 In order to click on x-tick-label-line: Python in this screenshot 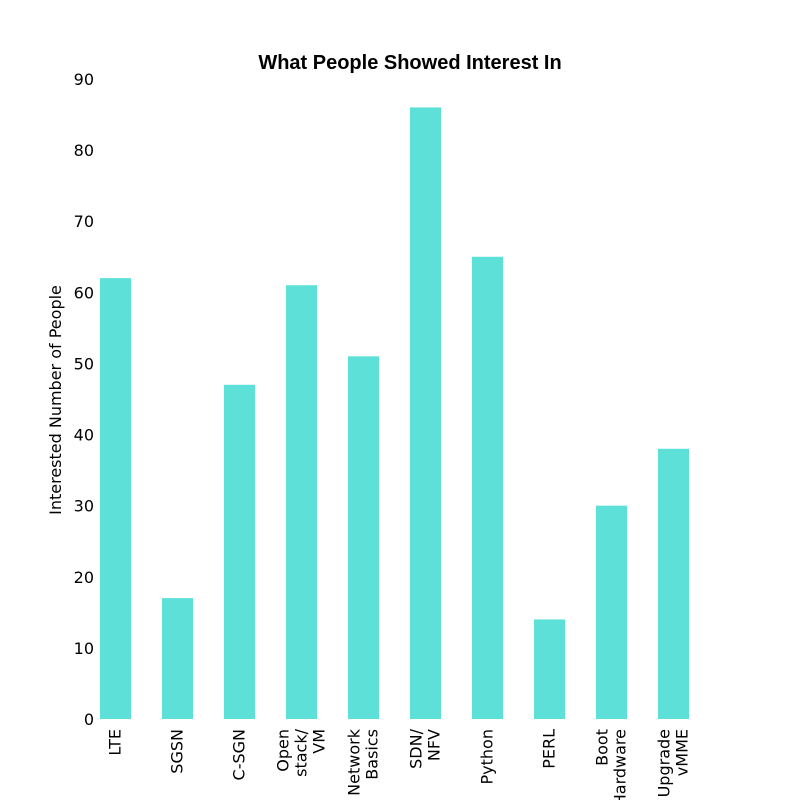, I will do `click(487, 756)`.